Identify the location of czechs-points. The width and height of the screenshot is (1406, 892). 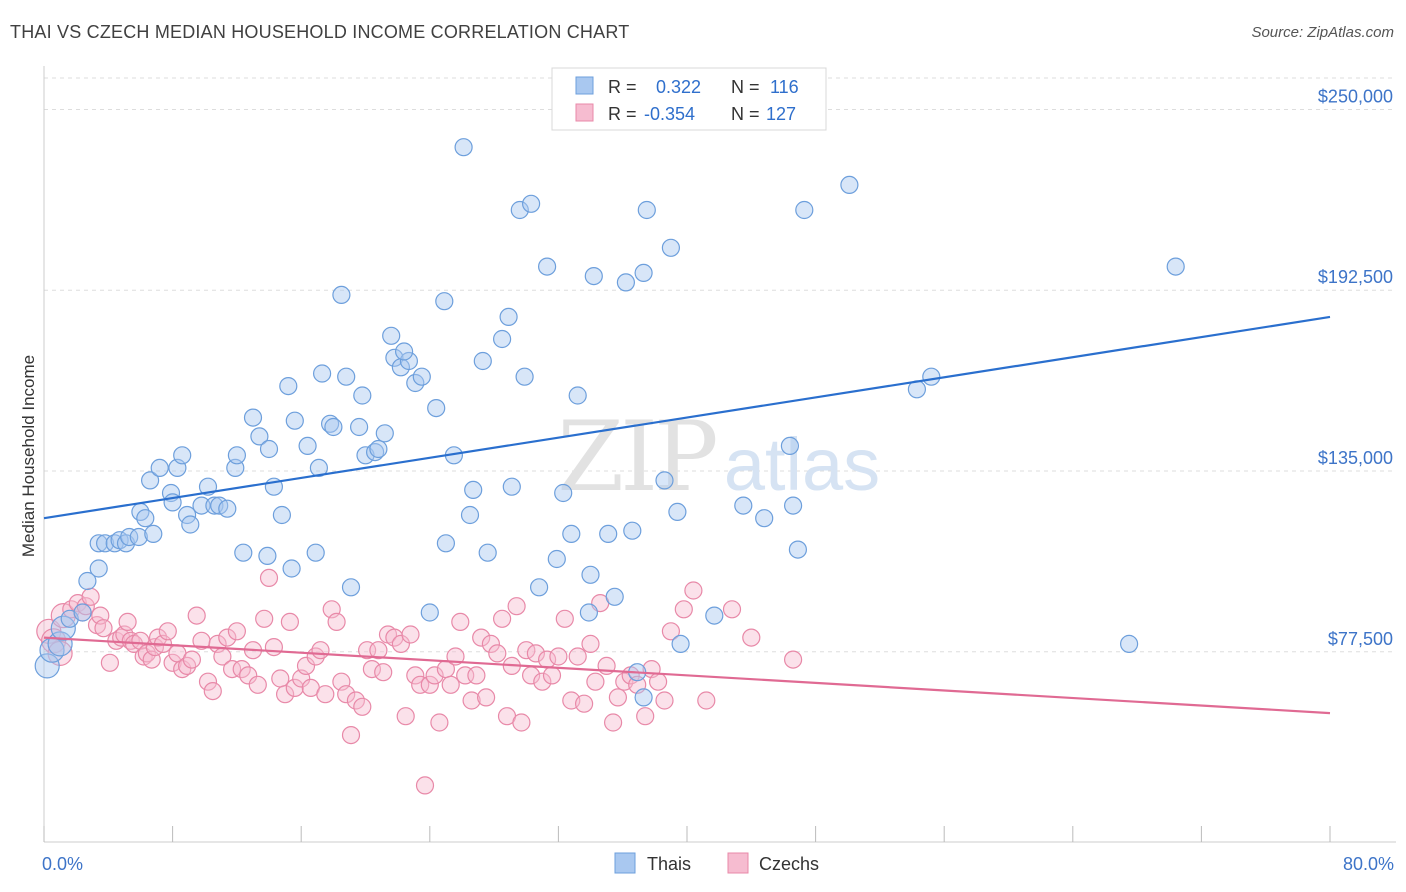
(419, 681).